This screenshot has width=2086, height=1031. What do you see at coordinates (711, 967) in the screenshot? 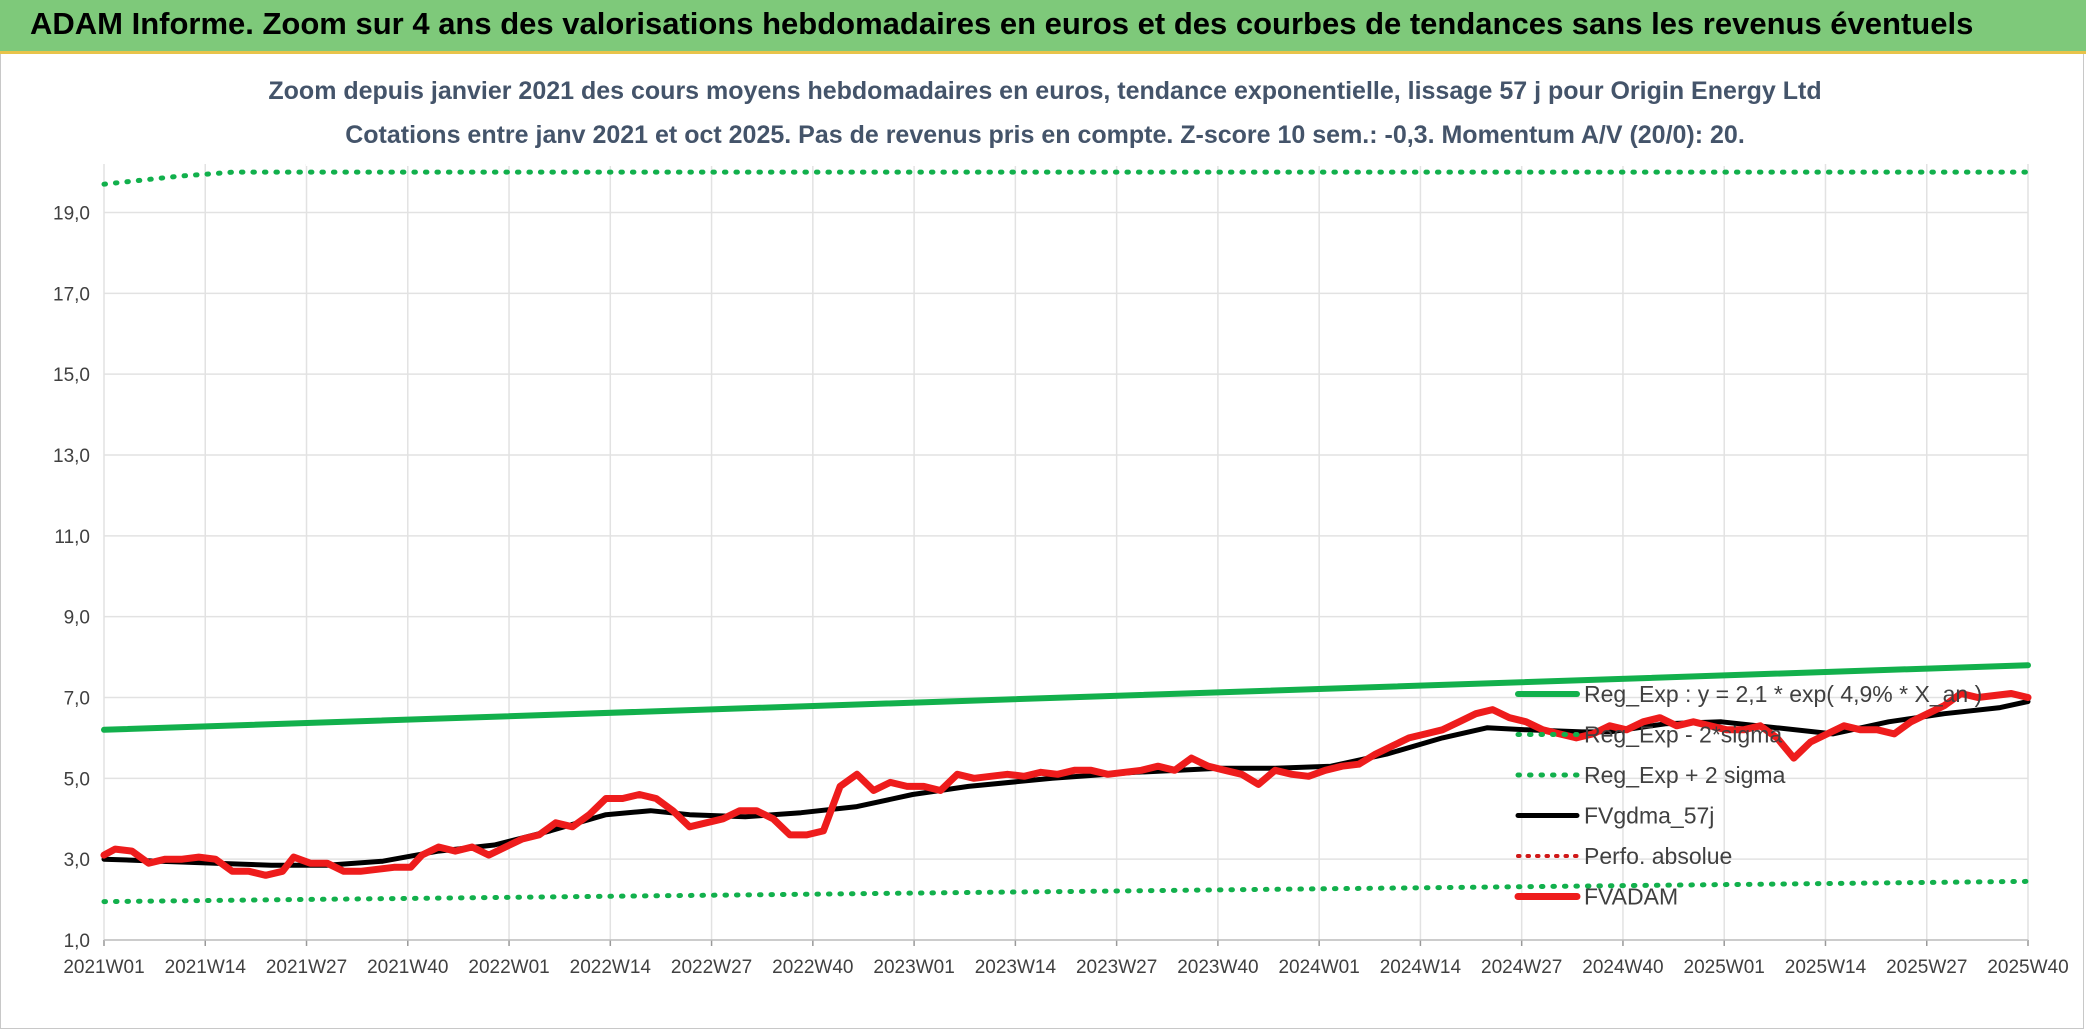
I see `x-tick-label: 2022W27` at bounding box center [711, 967].